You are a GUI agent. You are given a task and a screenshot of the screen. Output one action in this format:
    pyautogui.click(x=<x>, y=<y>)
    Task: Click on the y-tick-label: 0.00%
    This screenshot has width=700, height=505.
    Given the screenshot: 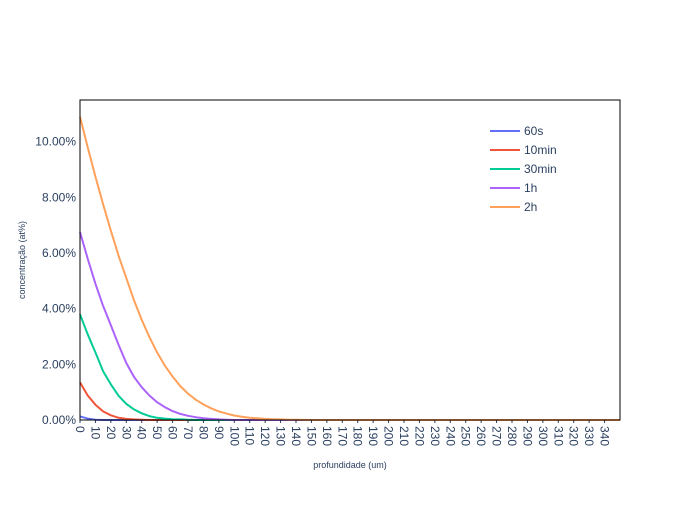 What is the action you would take?
    pyautogui.click(x=59, y=420)
    